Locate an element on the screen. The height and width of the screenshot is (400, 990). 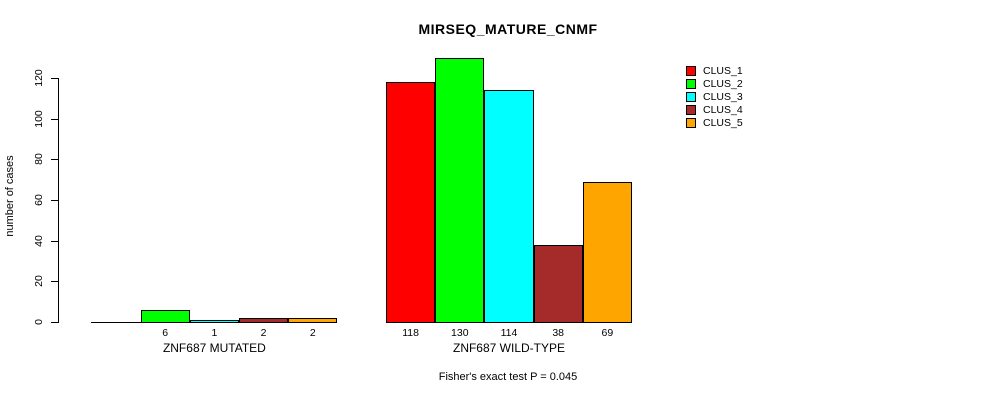
bar-value-label: 6 is located at coordinates (165, 333).